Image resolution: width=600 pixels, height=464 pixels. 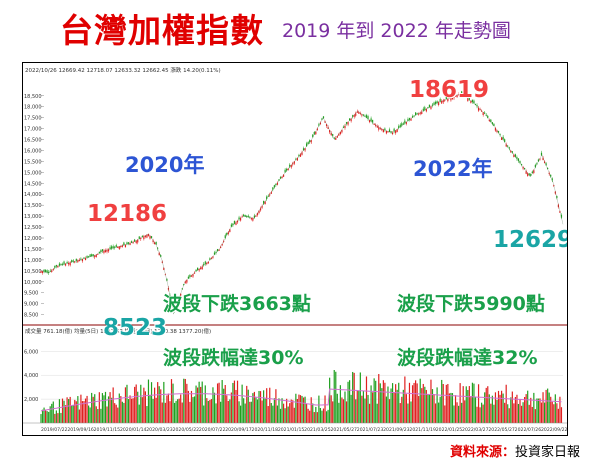 What do you see at coordinates (107, 430) in the screenshot?
I see `x-tick-label: 2019/11/15` at bounding box center [107, 430].